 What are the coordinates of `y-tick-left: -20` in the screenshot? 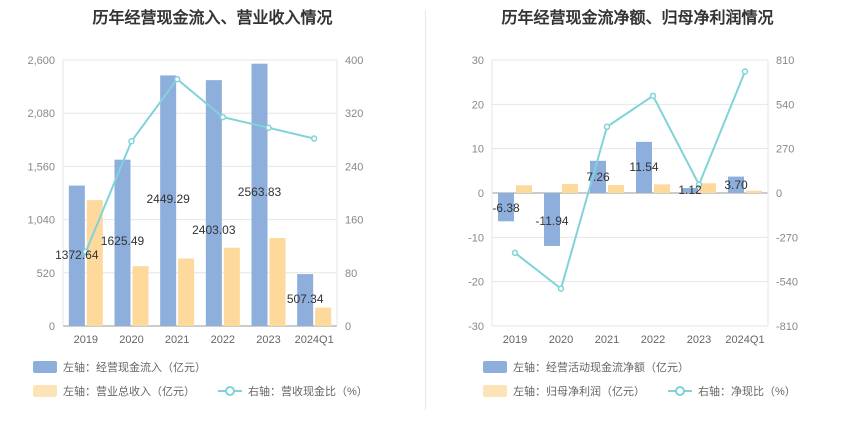 It's located at (476, 283).